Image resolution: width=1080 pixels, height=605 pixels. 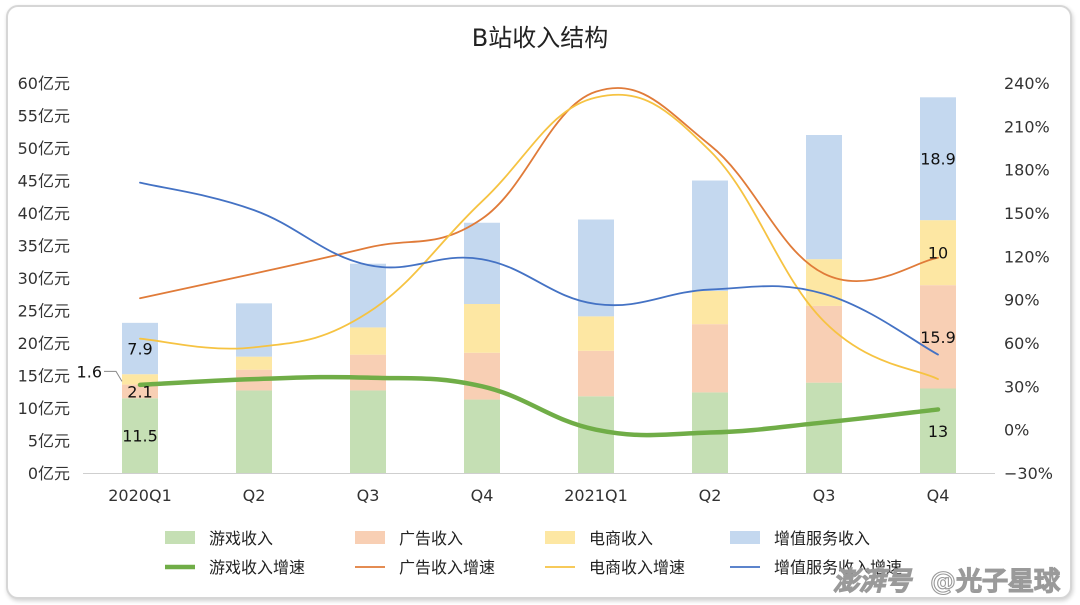 What do you see at coordinates (1022, 343) in the screenshot?
I see `y-right-tick: 60%` at bounding box center [1022, 343].